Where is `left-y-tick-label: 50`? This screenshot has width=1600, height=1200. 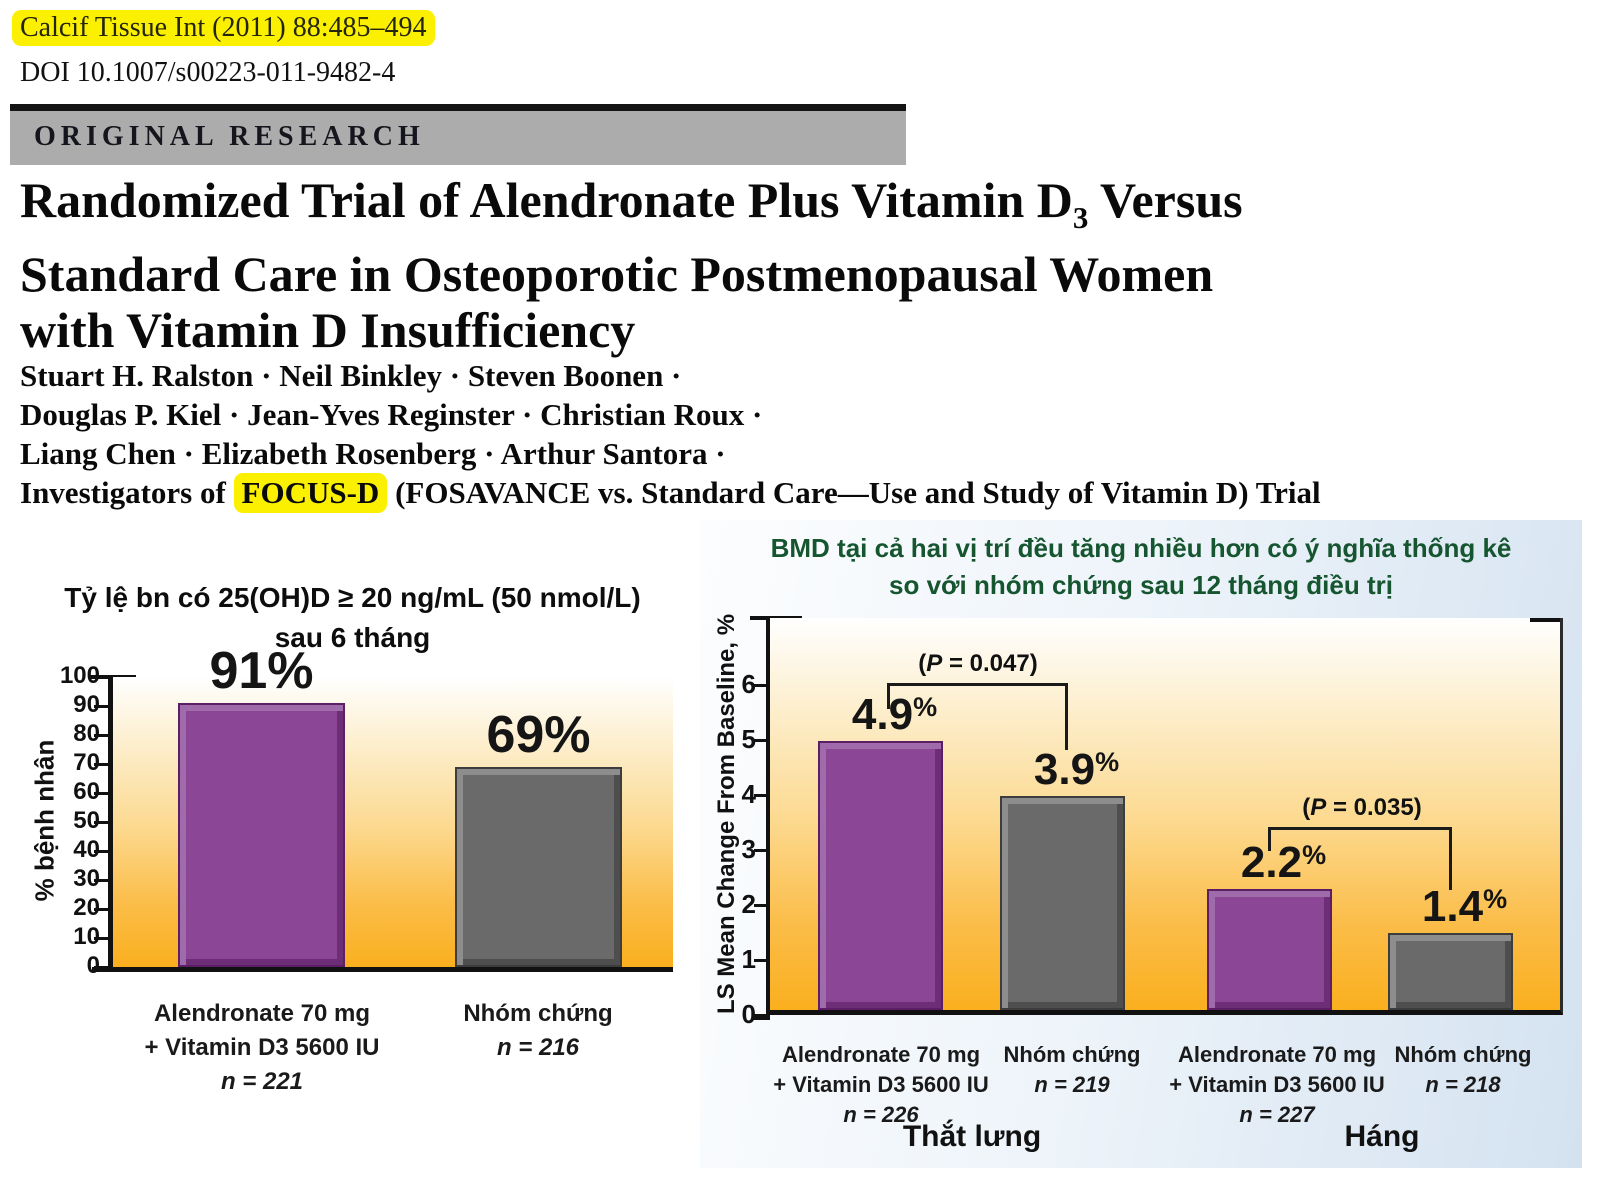
left-y-tick-label: 50 is located at coordinates (86, 820).